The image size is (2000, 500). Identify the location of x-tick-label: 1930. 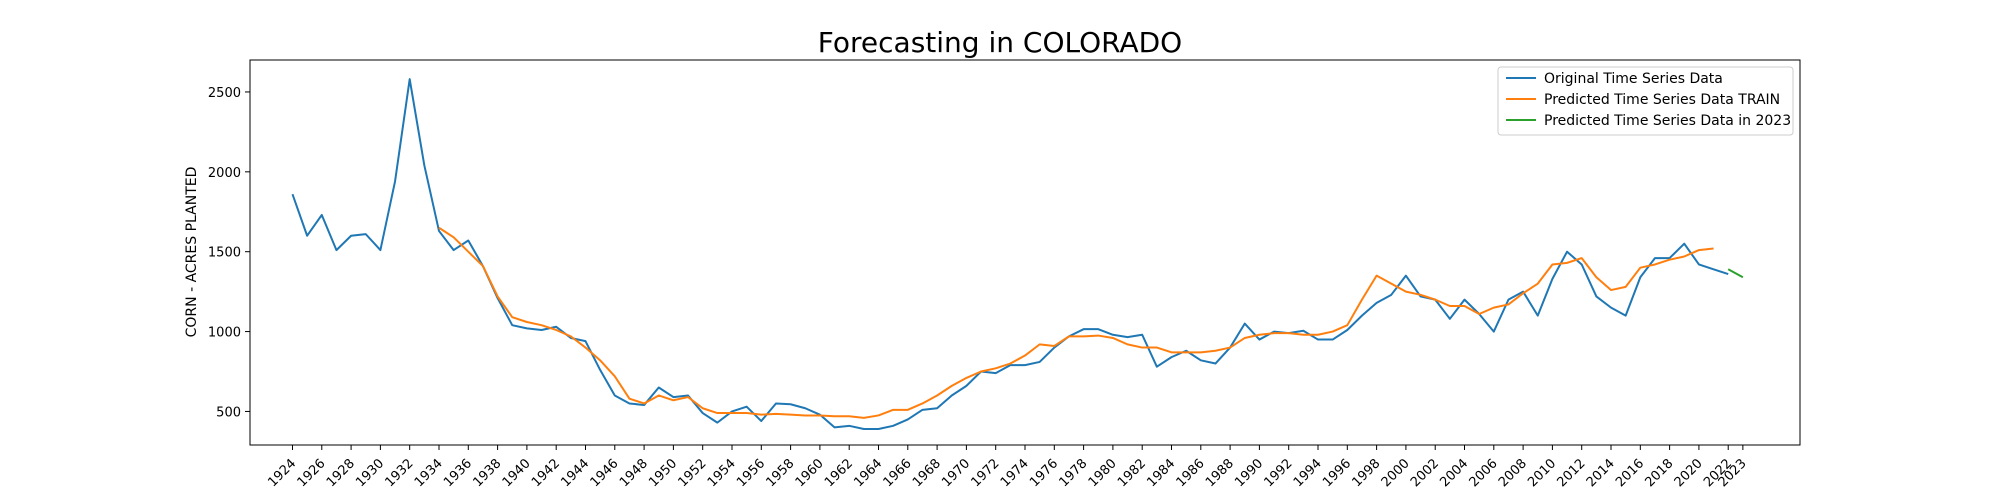
(370, 473).